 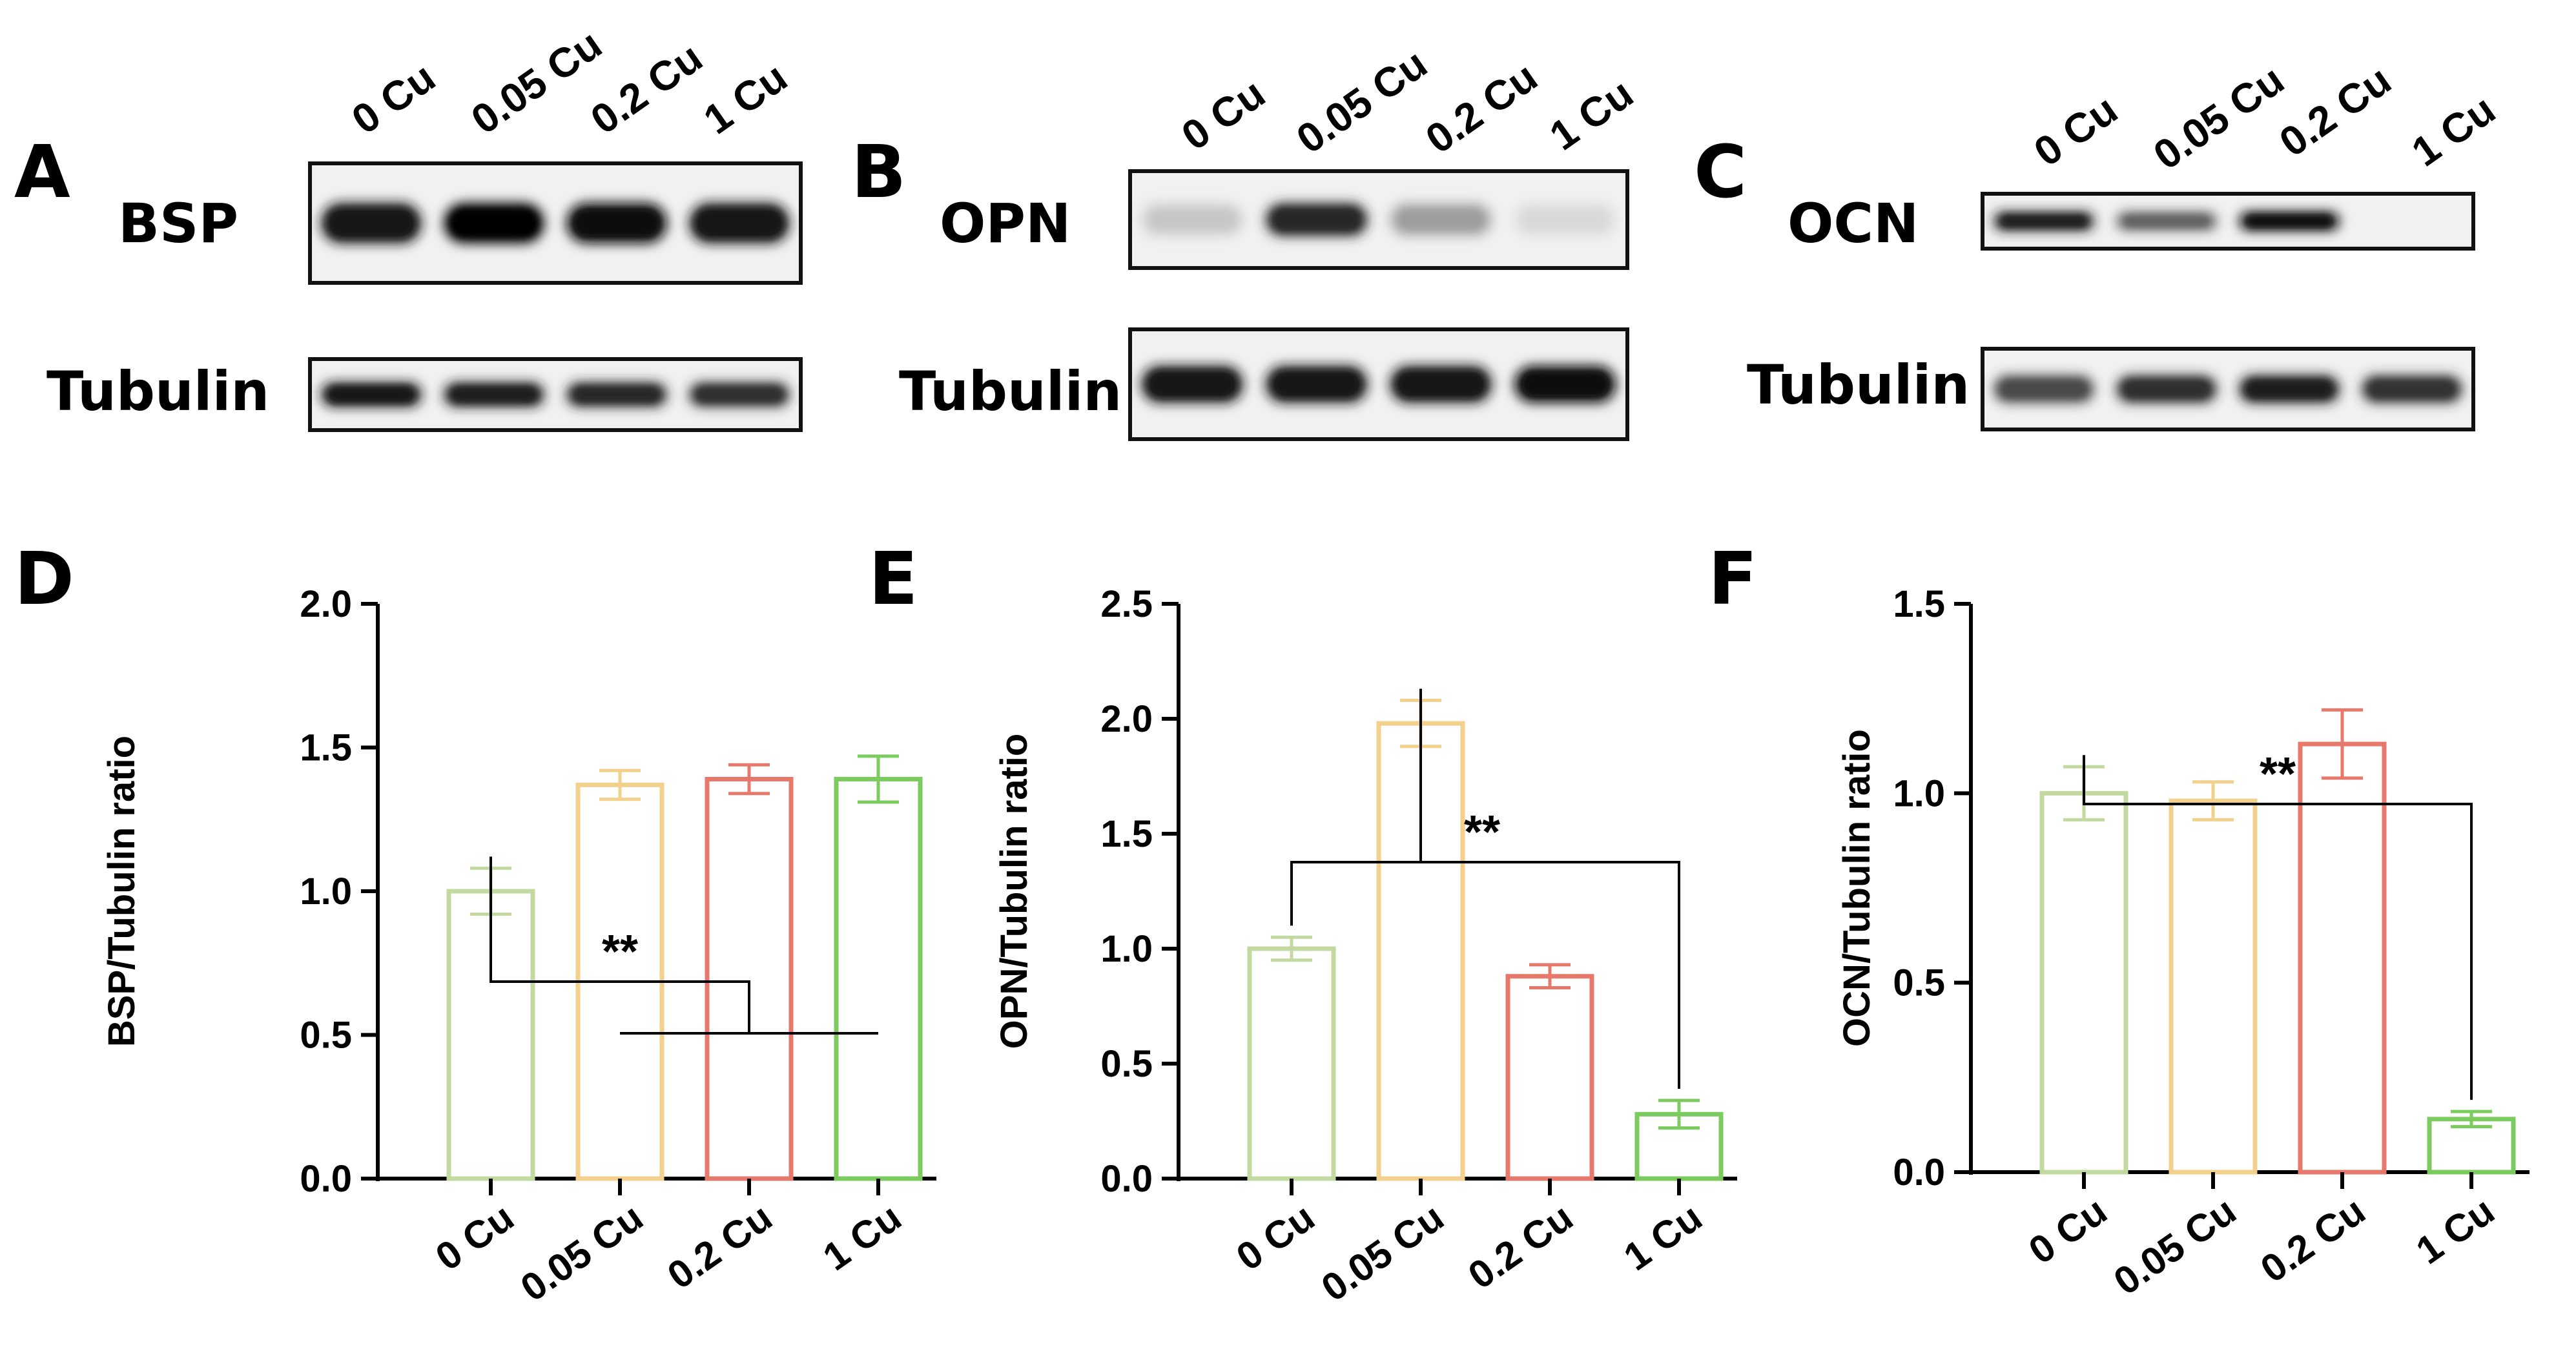 What do you see at coordinates (1014, 891) in the screenshot?
I see `y-axis-title: OPN/Tubulin ratio` at bounding box center [1014, 891].